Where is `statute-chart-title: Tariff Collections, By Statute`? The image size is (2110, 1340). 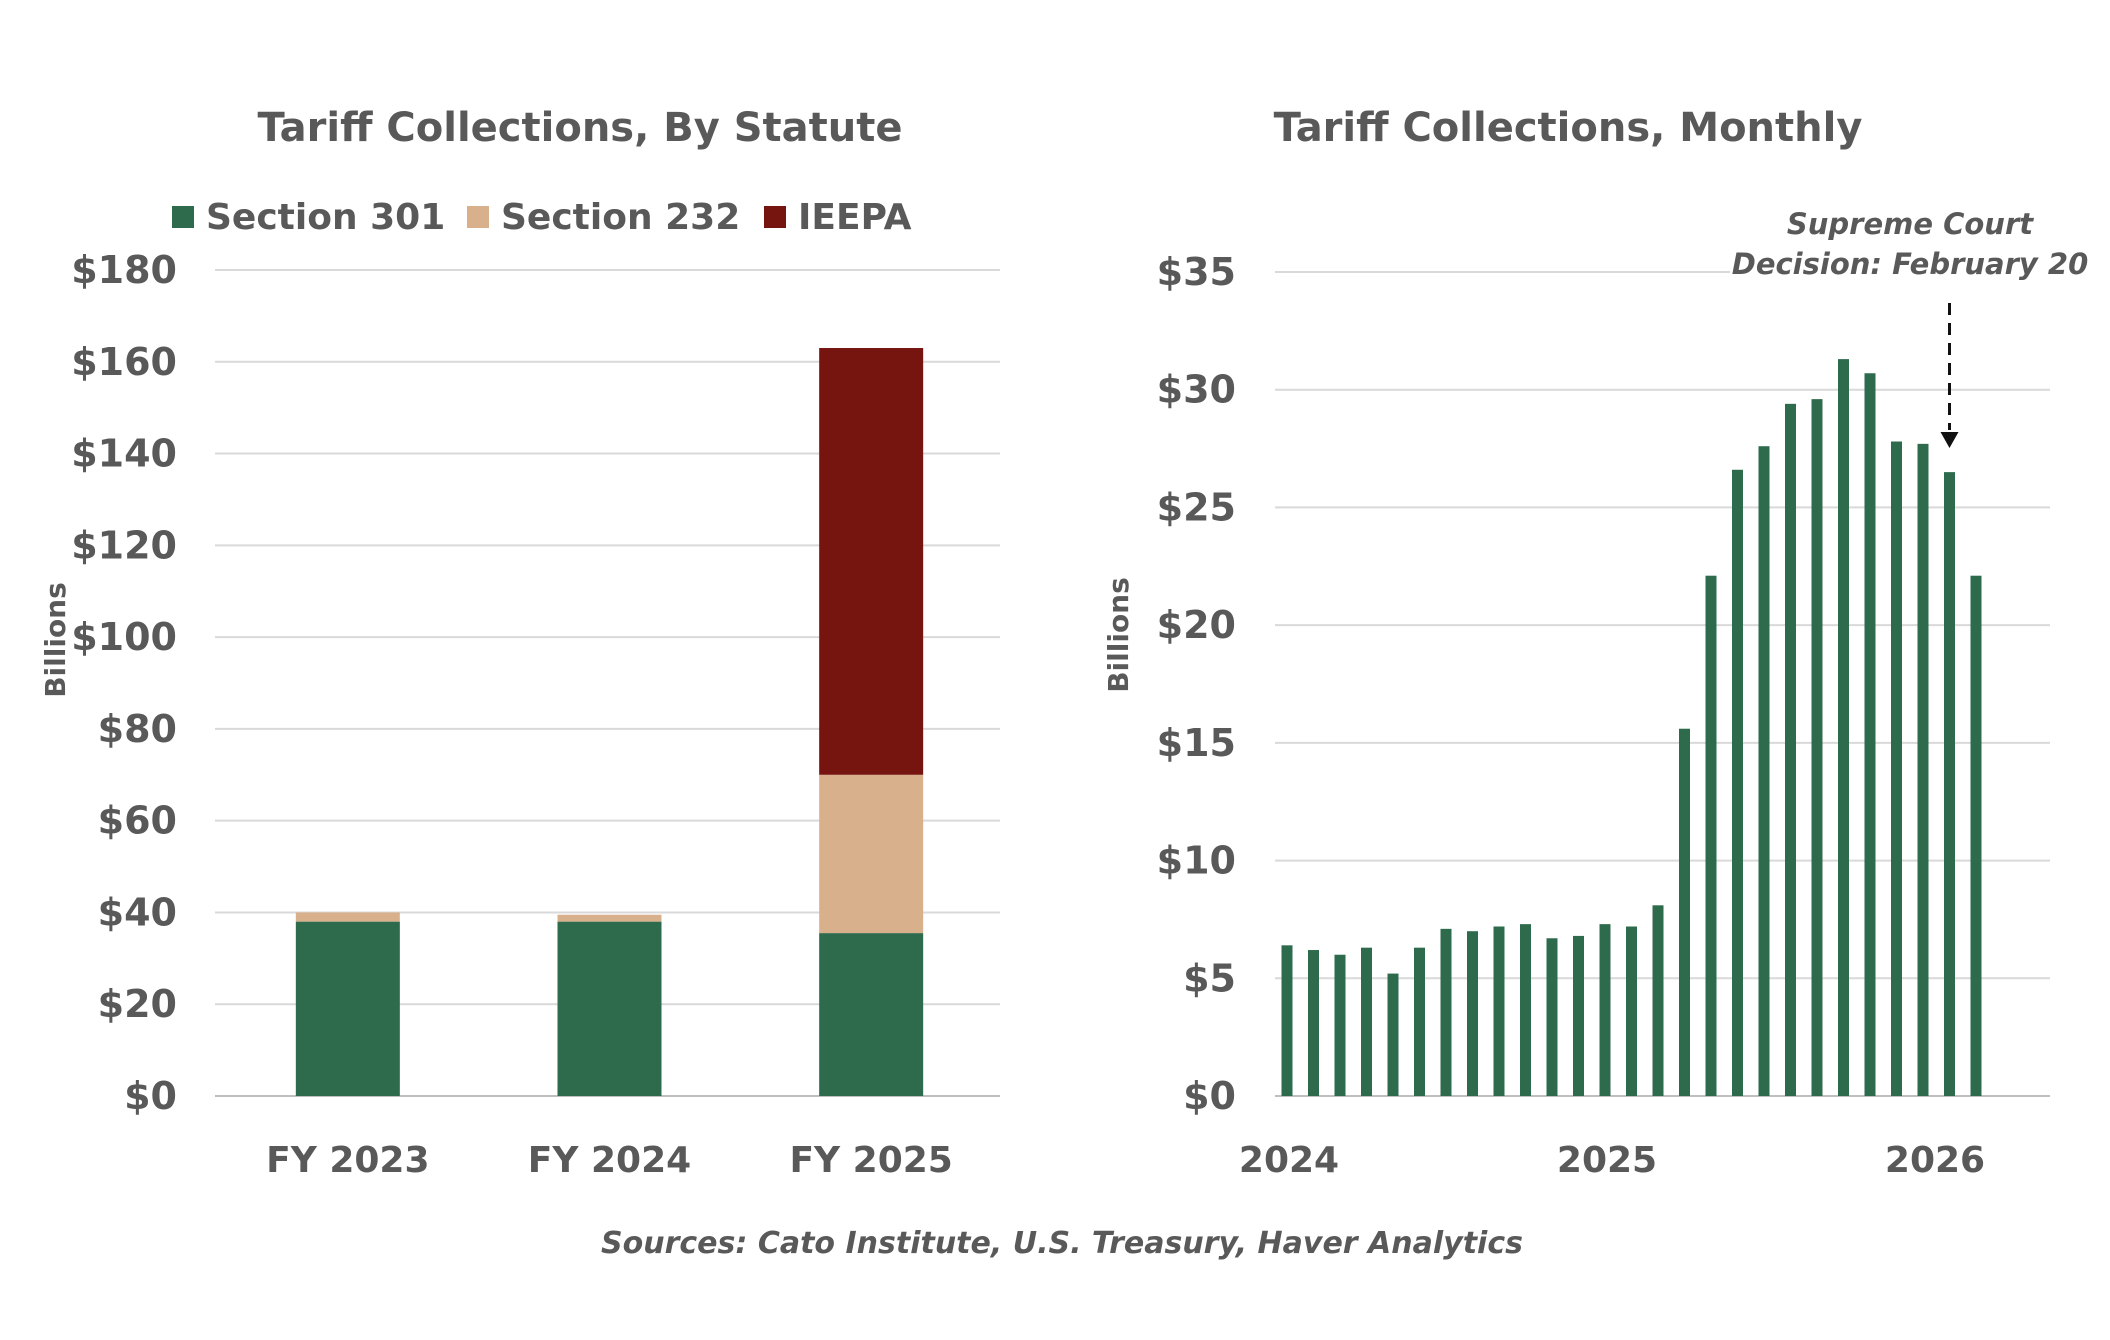 statute-chart-title: Tariff Collections, By Statute is located at coordinates (580, 128).